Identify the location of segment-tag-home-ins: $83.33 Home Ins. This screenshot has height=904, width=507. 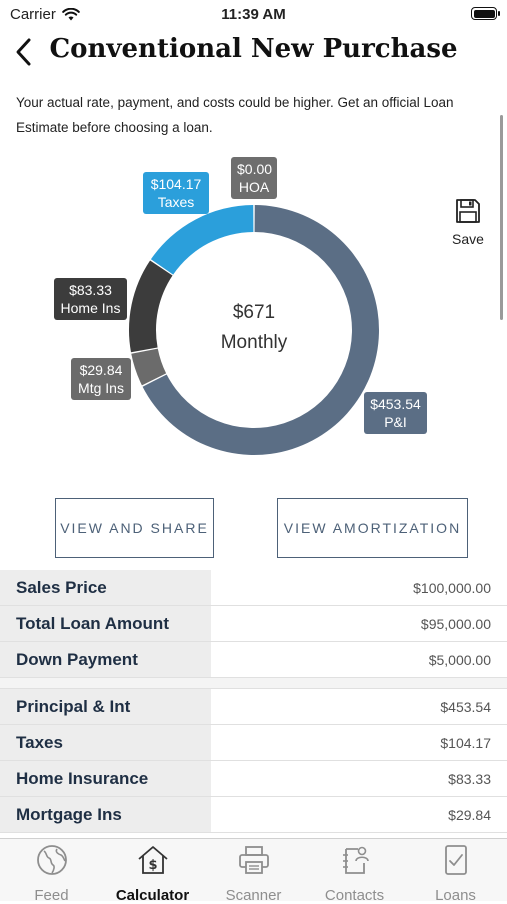
(90, 299).